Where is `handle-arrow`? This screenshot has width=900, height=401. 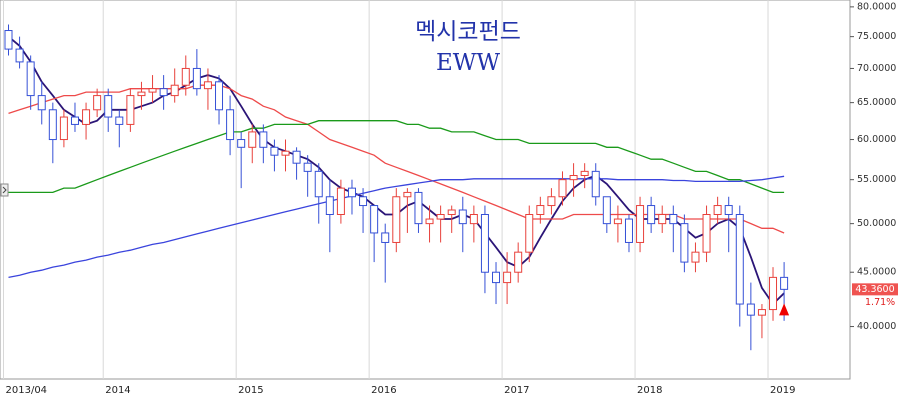
handle-arrow is located at coordinates (4, 190).